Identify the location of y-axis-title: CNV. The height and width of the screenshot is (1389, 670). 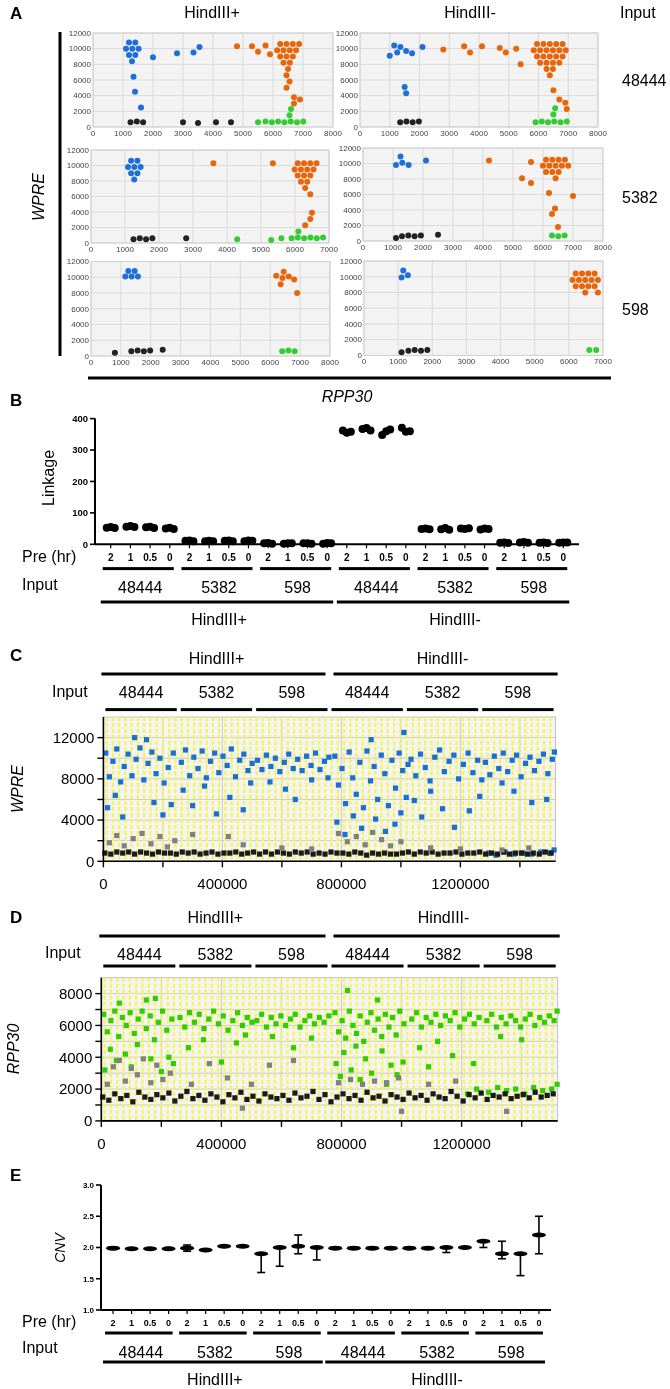
(59, 1247).